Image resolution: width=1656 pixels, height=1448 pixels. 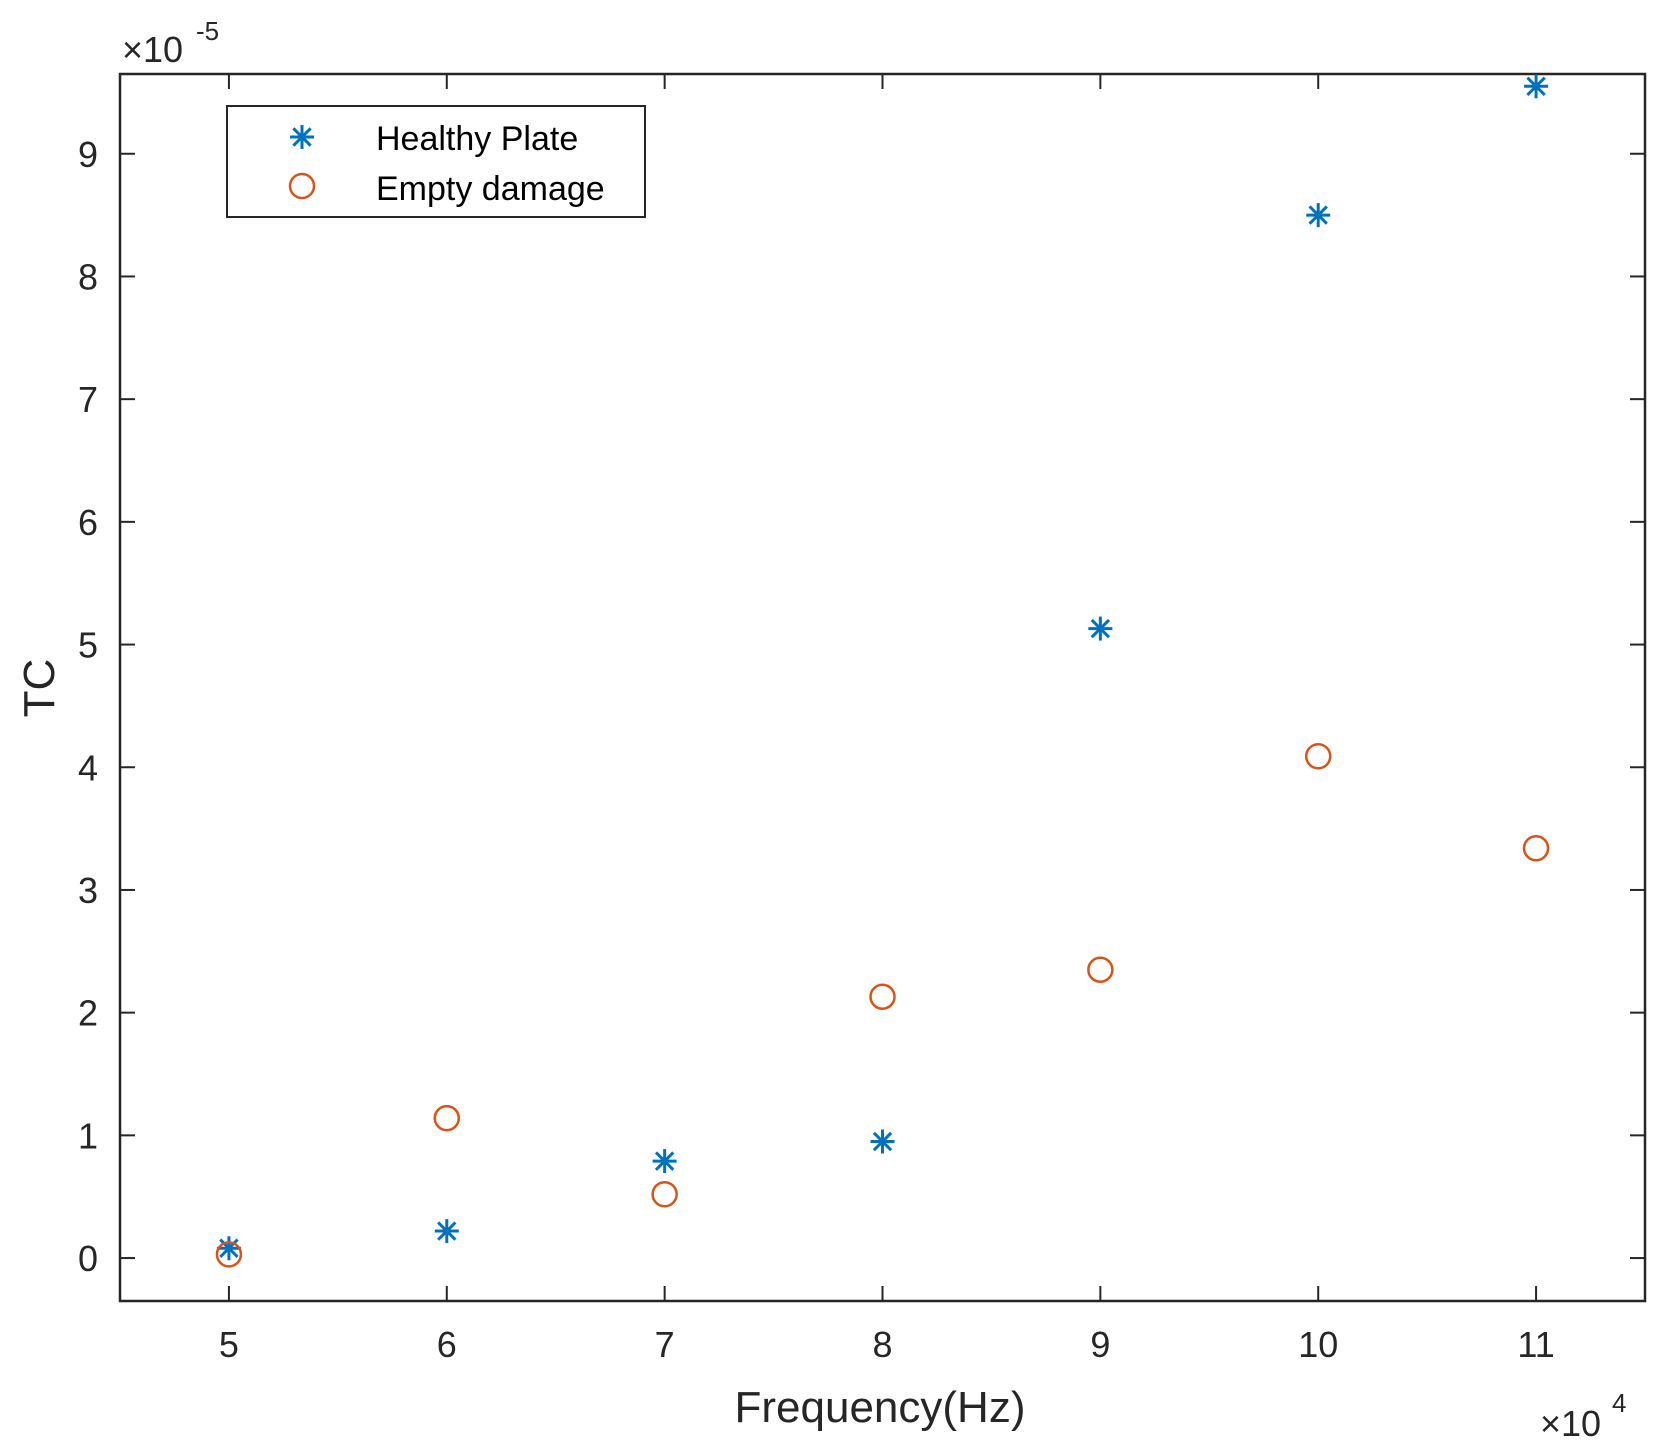 What do you see at coordinates (88, 1135) in the screenshot?
I see `y-tick-label: 1` at bounding box center [88, 1135].